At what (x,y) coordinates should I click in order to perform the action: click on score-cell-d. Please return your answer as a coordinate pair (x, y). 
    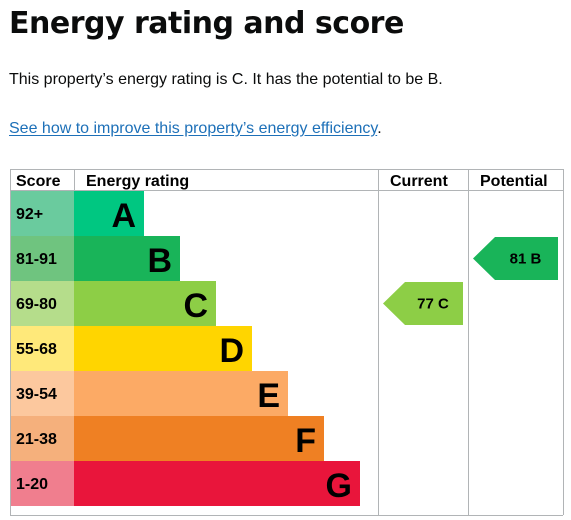
    Looking at the image, I should click on (42, 348).